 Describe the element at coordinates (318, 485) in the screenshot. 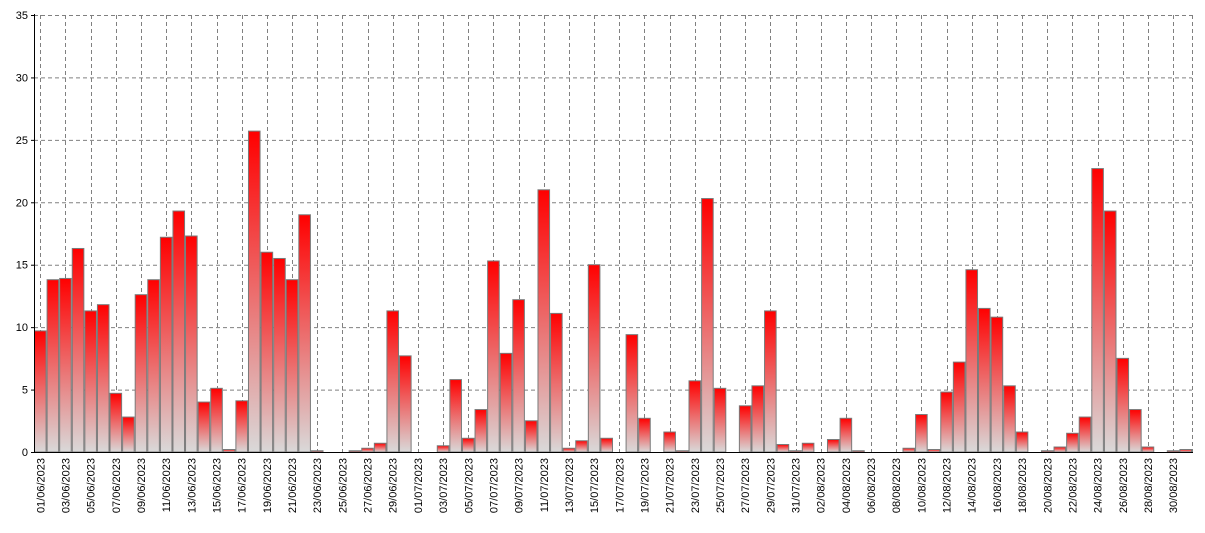

I see `x-tick-label: 23/06/2023` at that location.